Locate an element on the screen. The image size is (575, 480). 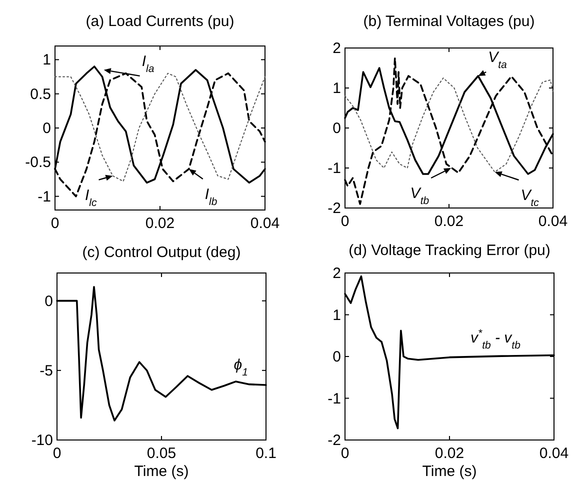
chart-title: (d) Voltage Tracking Error (pu) is located at coordinates (449, 250).